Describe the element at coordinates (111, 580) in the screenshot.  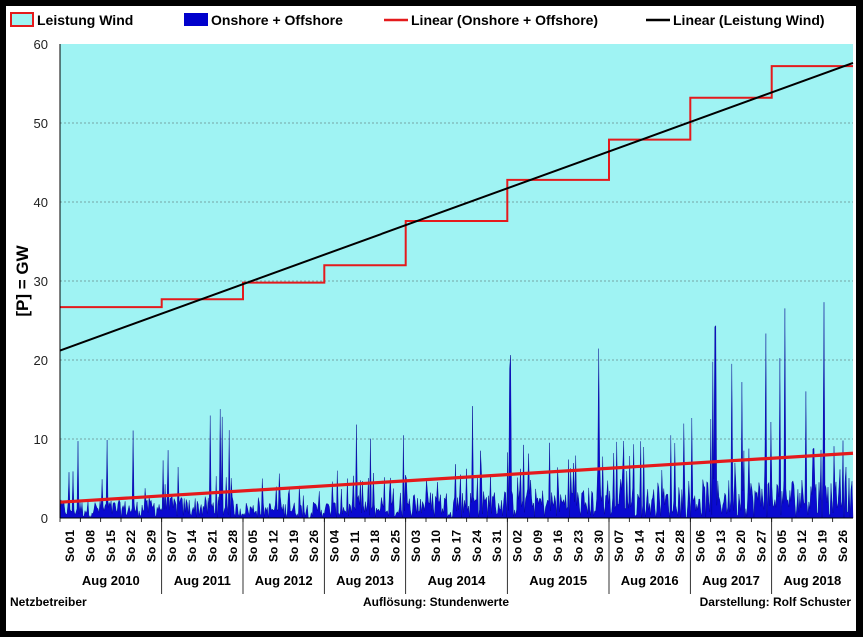
I see `year-label: Aug 2010` at that location.